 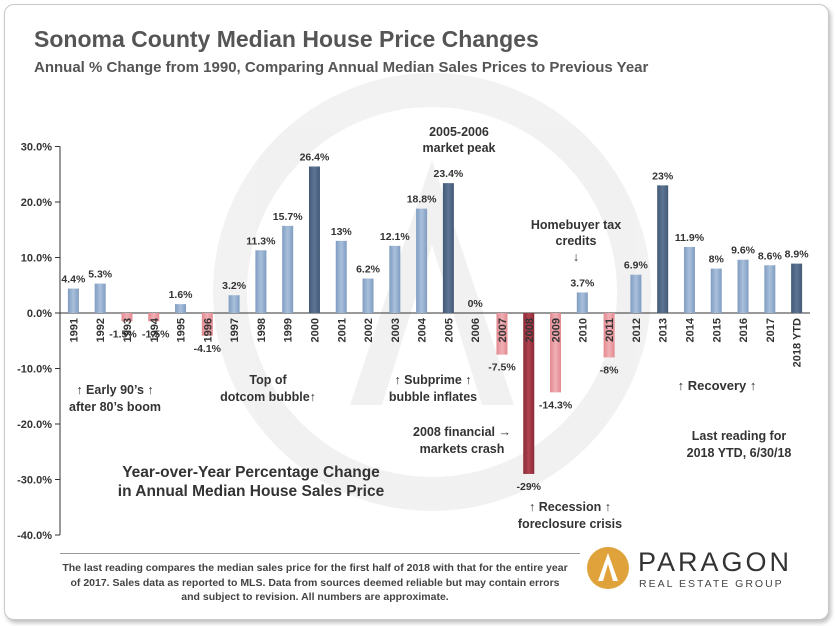 I want to click on x-tick-label: 1994, so click(x=155, y=329).